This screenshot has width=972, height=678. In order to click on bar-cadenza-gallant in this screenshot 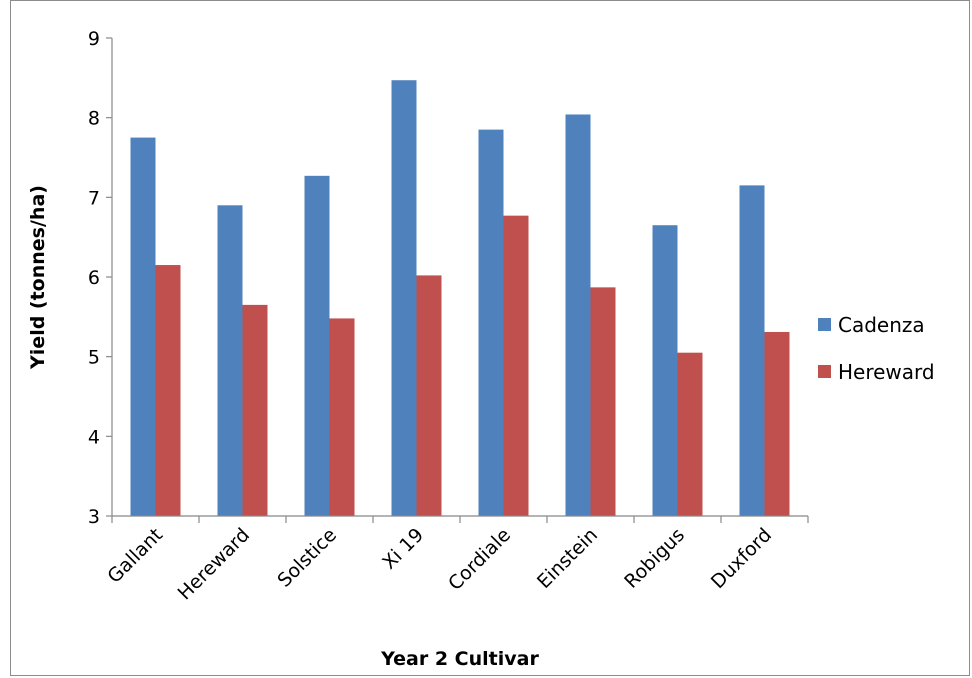, I will do `click(143, 327)`.